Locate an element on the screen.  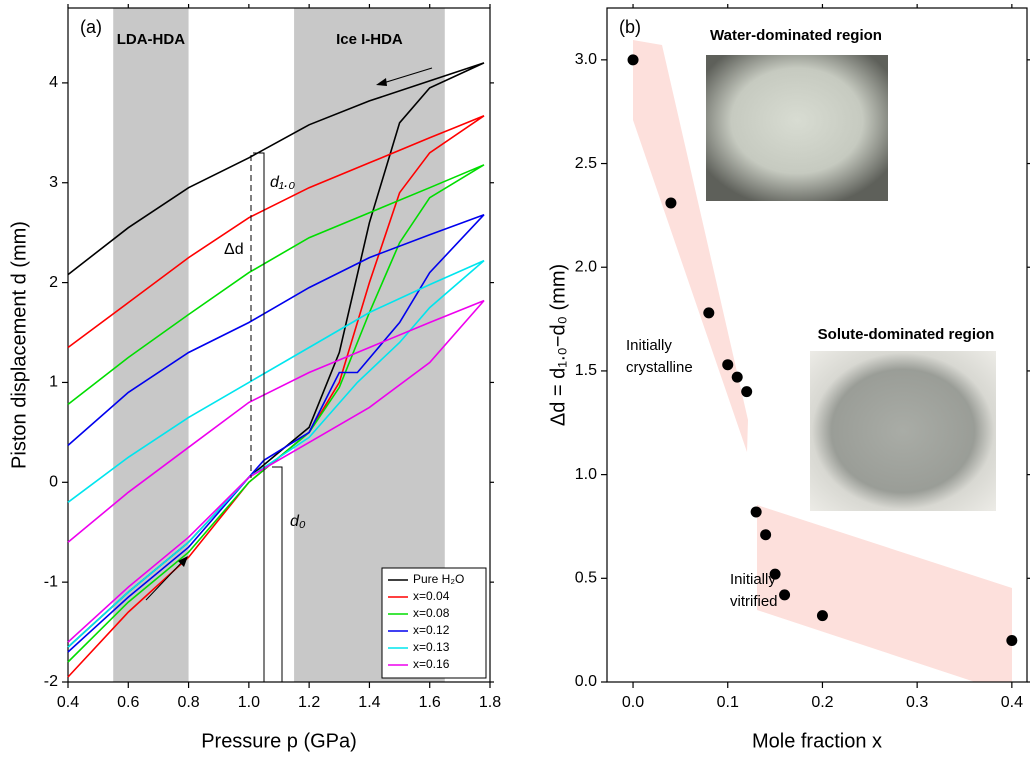
y-tick-label: -2 is located at coordinates (51, 681).